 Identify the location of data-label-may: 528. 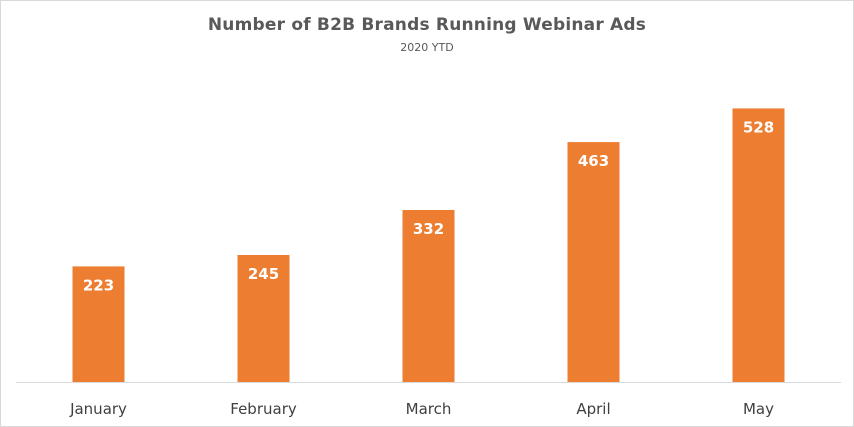
(758, 127).